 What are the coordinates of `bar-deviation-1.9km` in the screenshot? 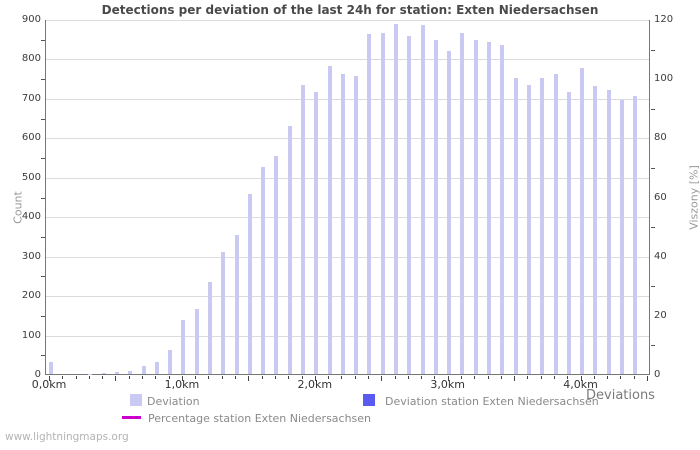 It's located at (303, 229).